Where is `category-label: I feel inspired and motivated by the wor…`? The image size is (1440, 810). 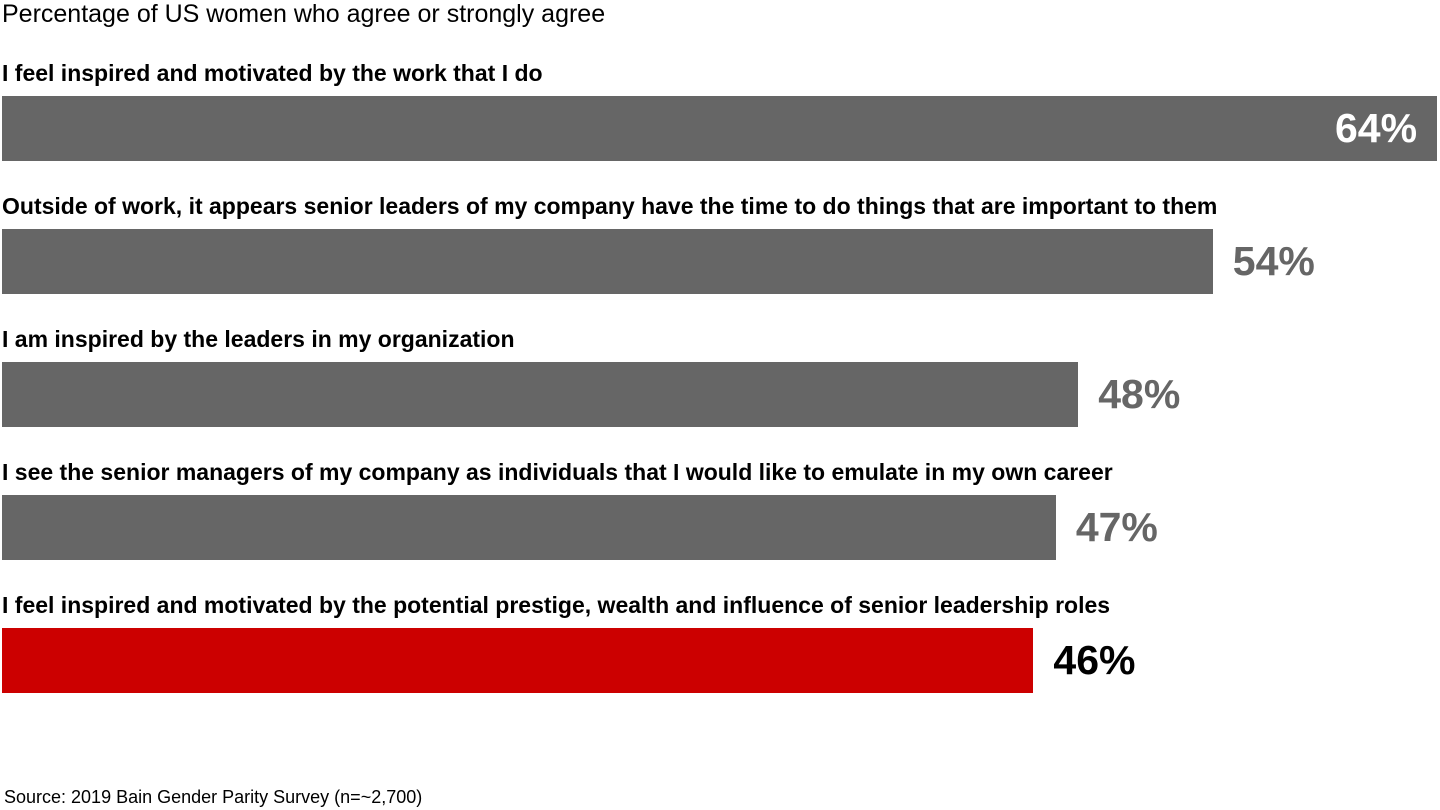 category-label: I feel inspired and motivated by the wor… is located at coordinates (272, 73).